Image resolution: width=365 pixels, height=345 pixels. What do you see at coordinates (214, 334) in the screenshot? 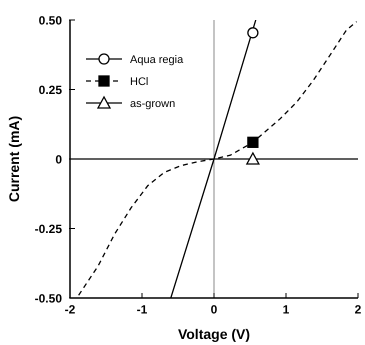
I see `x-axis-title: Voltage (V)` at bounding box center [214, 334].